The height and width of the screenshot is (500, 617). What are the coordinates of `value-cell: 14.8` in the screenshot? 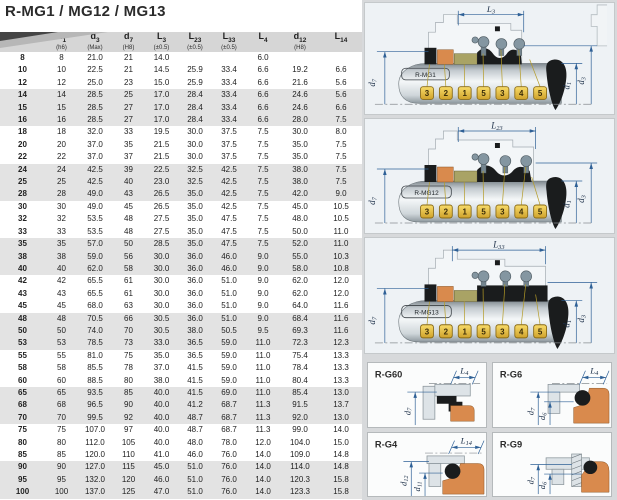 It's located at (341, 454).